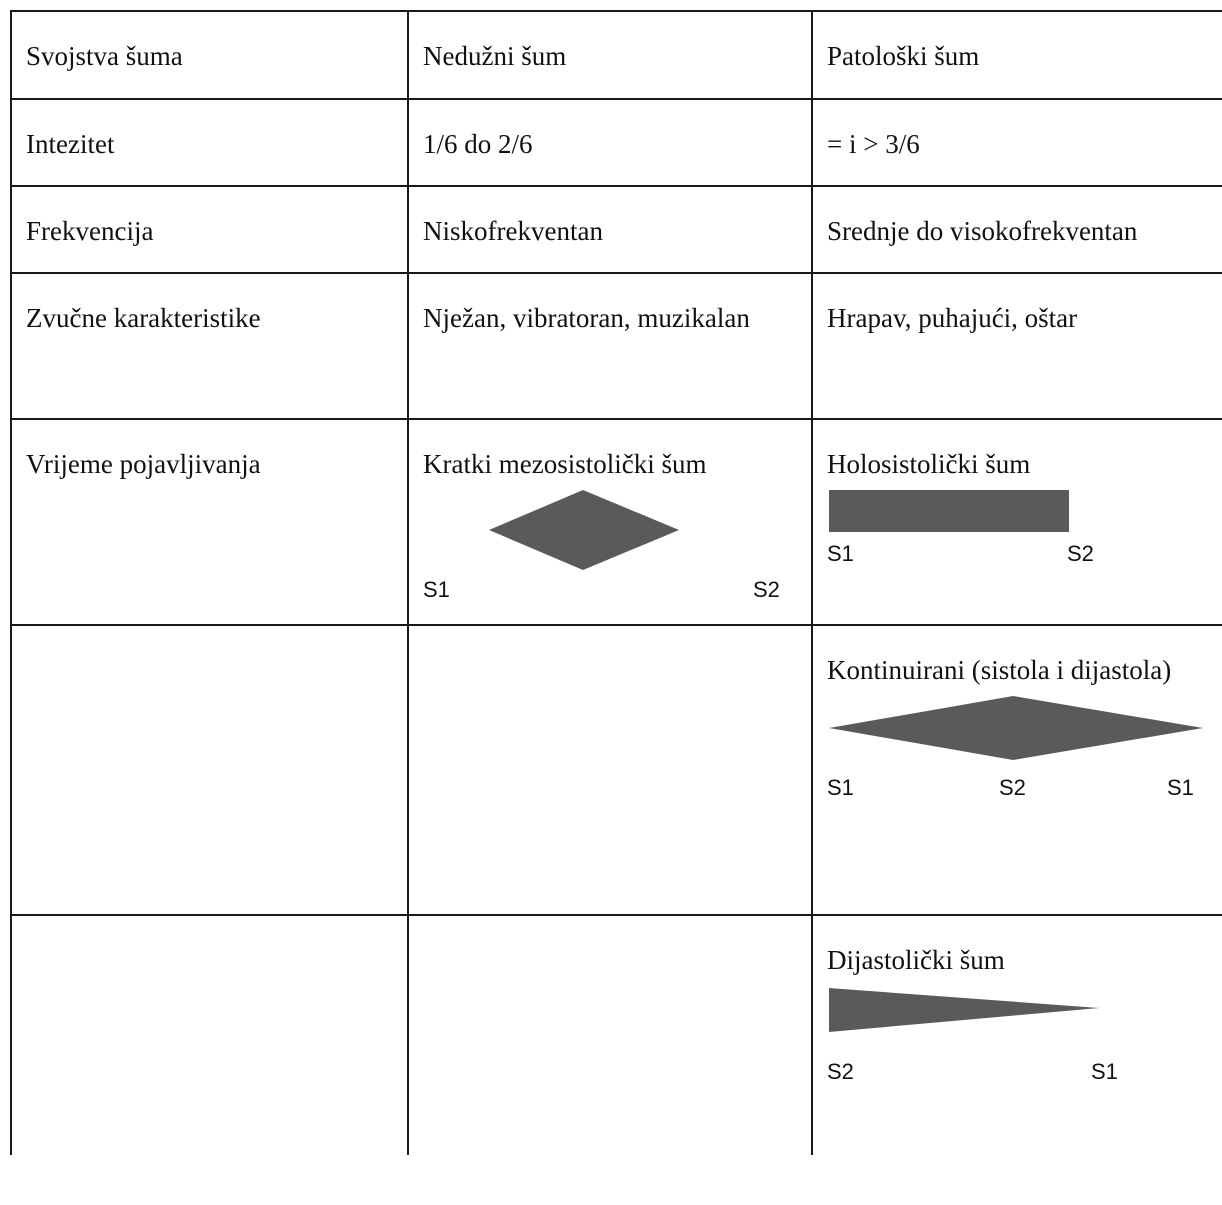 This screenshot has width=1222, height=1205. What do you see at coordinates (1016, 55) in the screenshot?
I see `header-pathologic: Patološki šum` at bounding box center [1016, 55].